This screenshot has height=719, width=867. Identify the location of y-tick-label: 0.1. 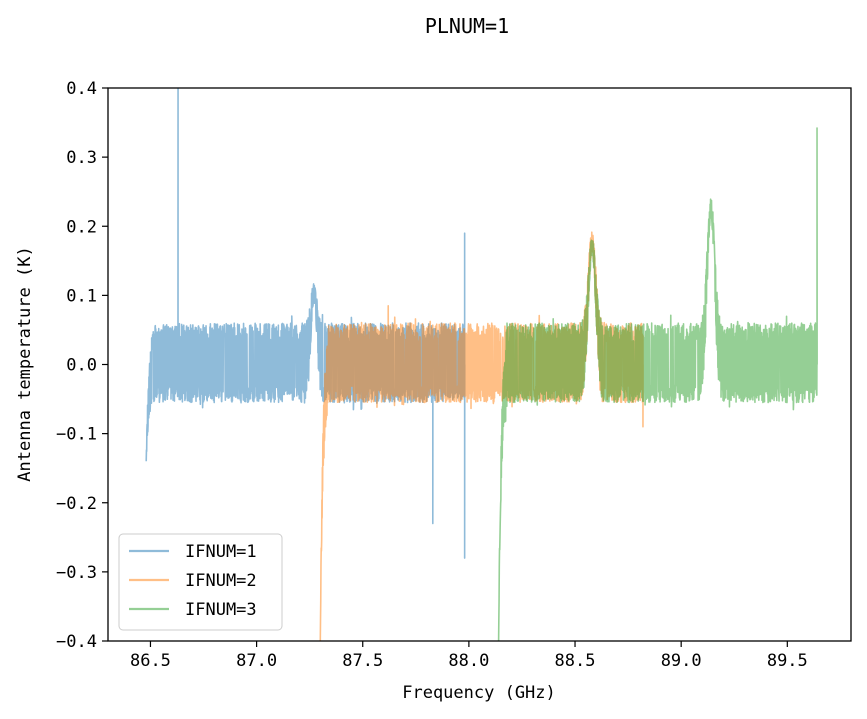
(81, 296).